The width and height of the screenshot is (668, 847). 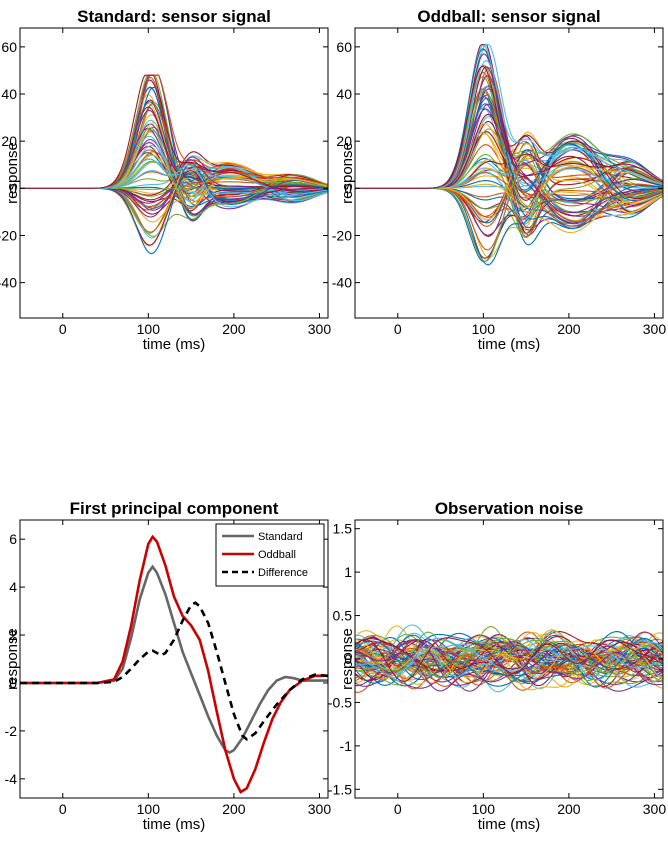 I want to click on y-tick-label: 2, so click(x=13, y=635).